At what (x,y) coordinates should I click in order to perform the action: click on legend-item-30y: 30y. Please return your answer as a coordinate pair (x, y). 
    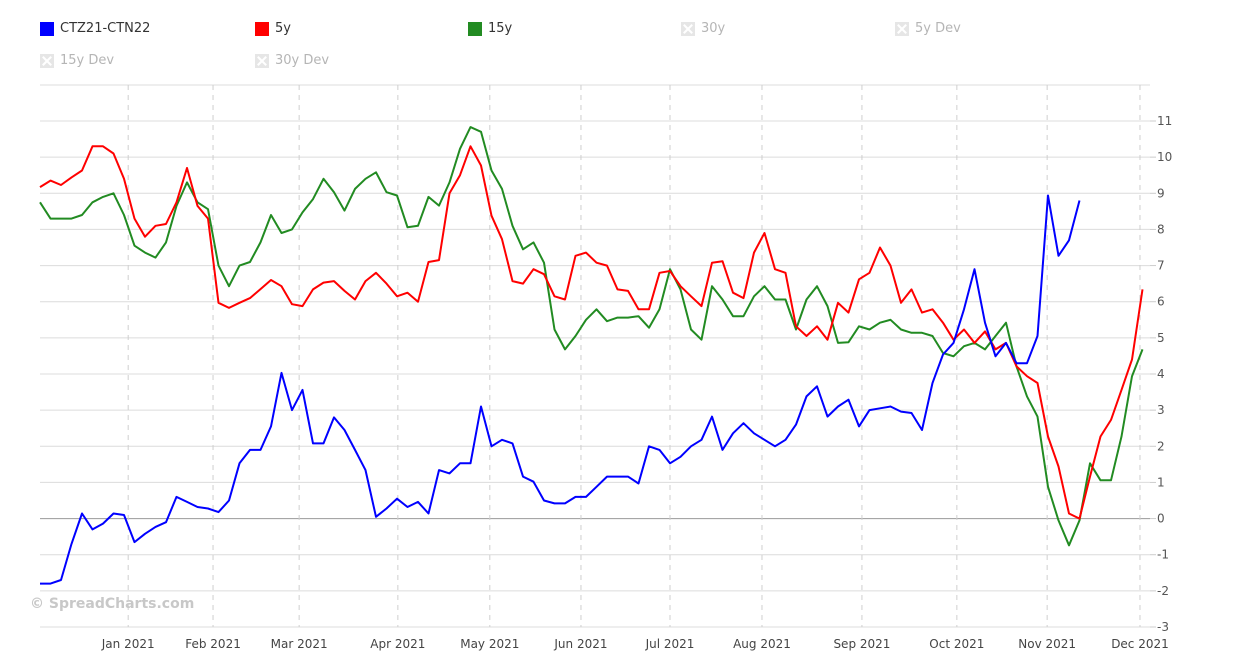
    Looking at the image, I should click on (703, 28).